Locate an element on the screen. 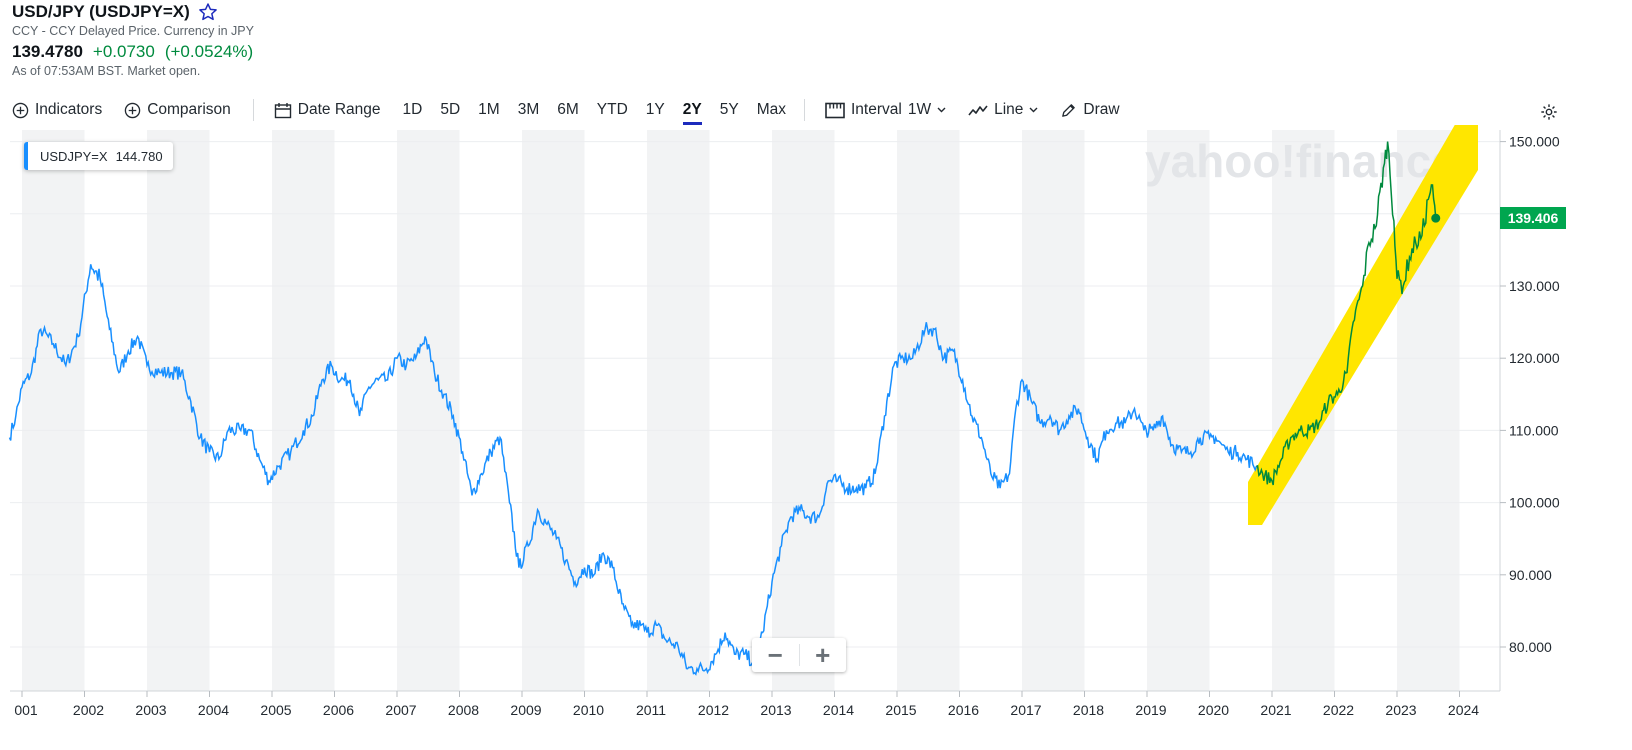  range-6m: 6M is located at coordinates (568, 109).